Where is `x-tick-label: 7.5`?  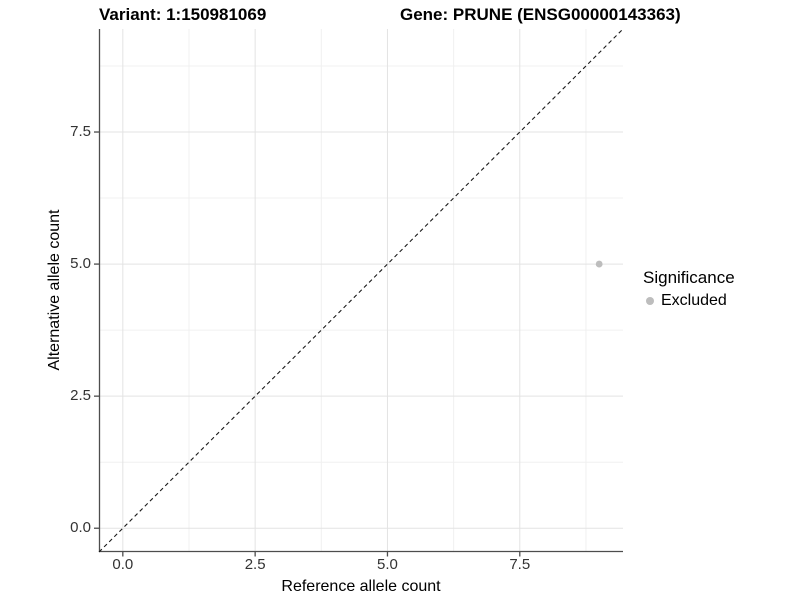 x-tick-label: 7.5 is located at coordinates (520, 564).